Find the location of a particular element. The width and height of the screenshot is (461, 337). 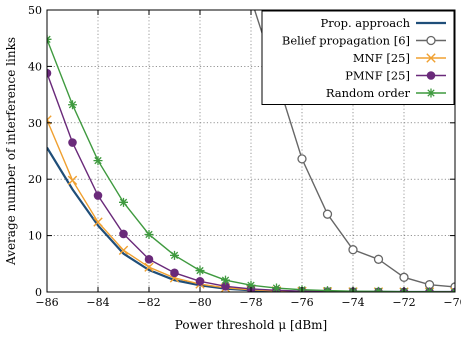

legend-label: PMNF [25] is located at coordinates (377, 76).